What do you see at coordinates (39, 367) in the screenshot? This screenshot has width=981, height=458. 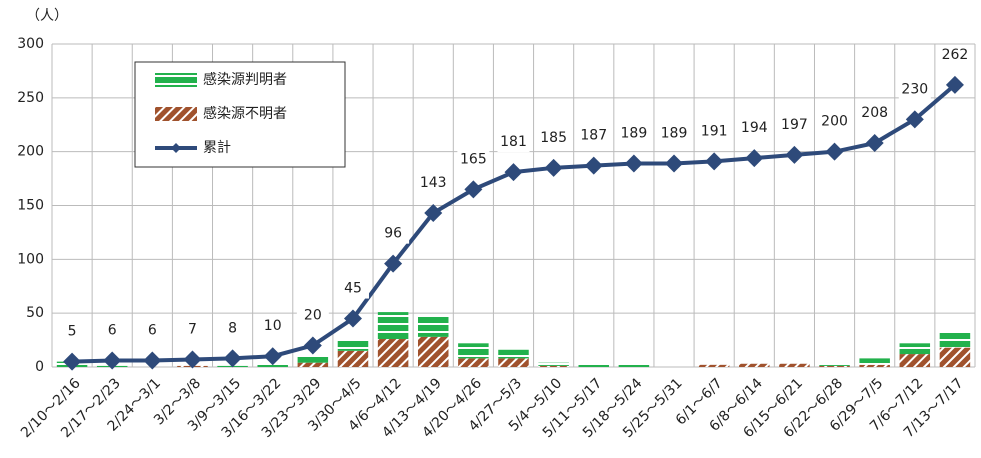 I see `y-tick-label: 0` at bounding box center [39, 367].